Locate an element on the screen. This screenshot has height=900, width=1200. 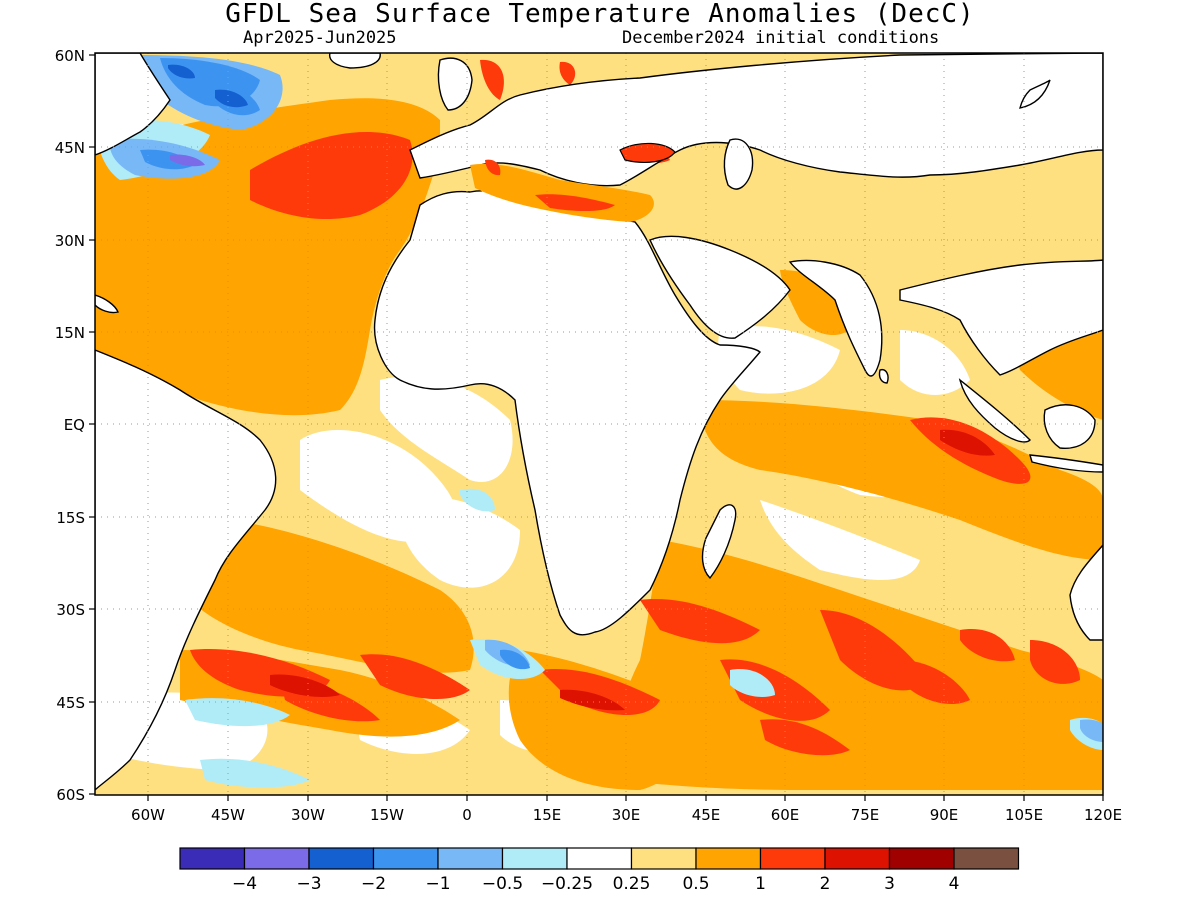
lat-label: 15N is located at coordinates (70, 333).